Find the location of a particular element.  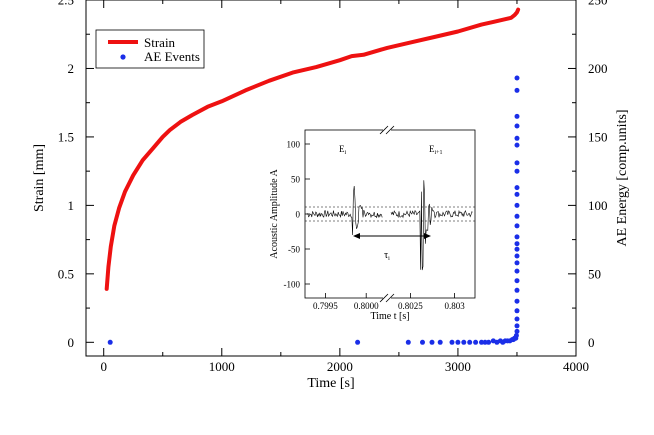

inset-signal is located at coordinates (390, 225).